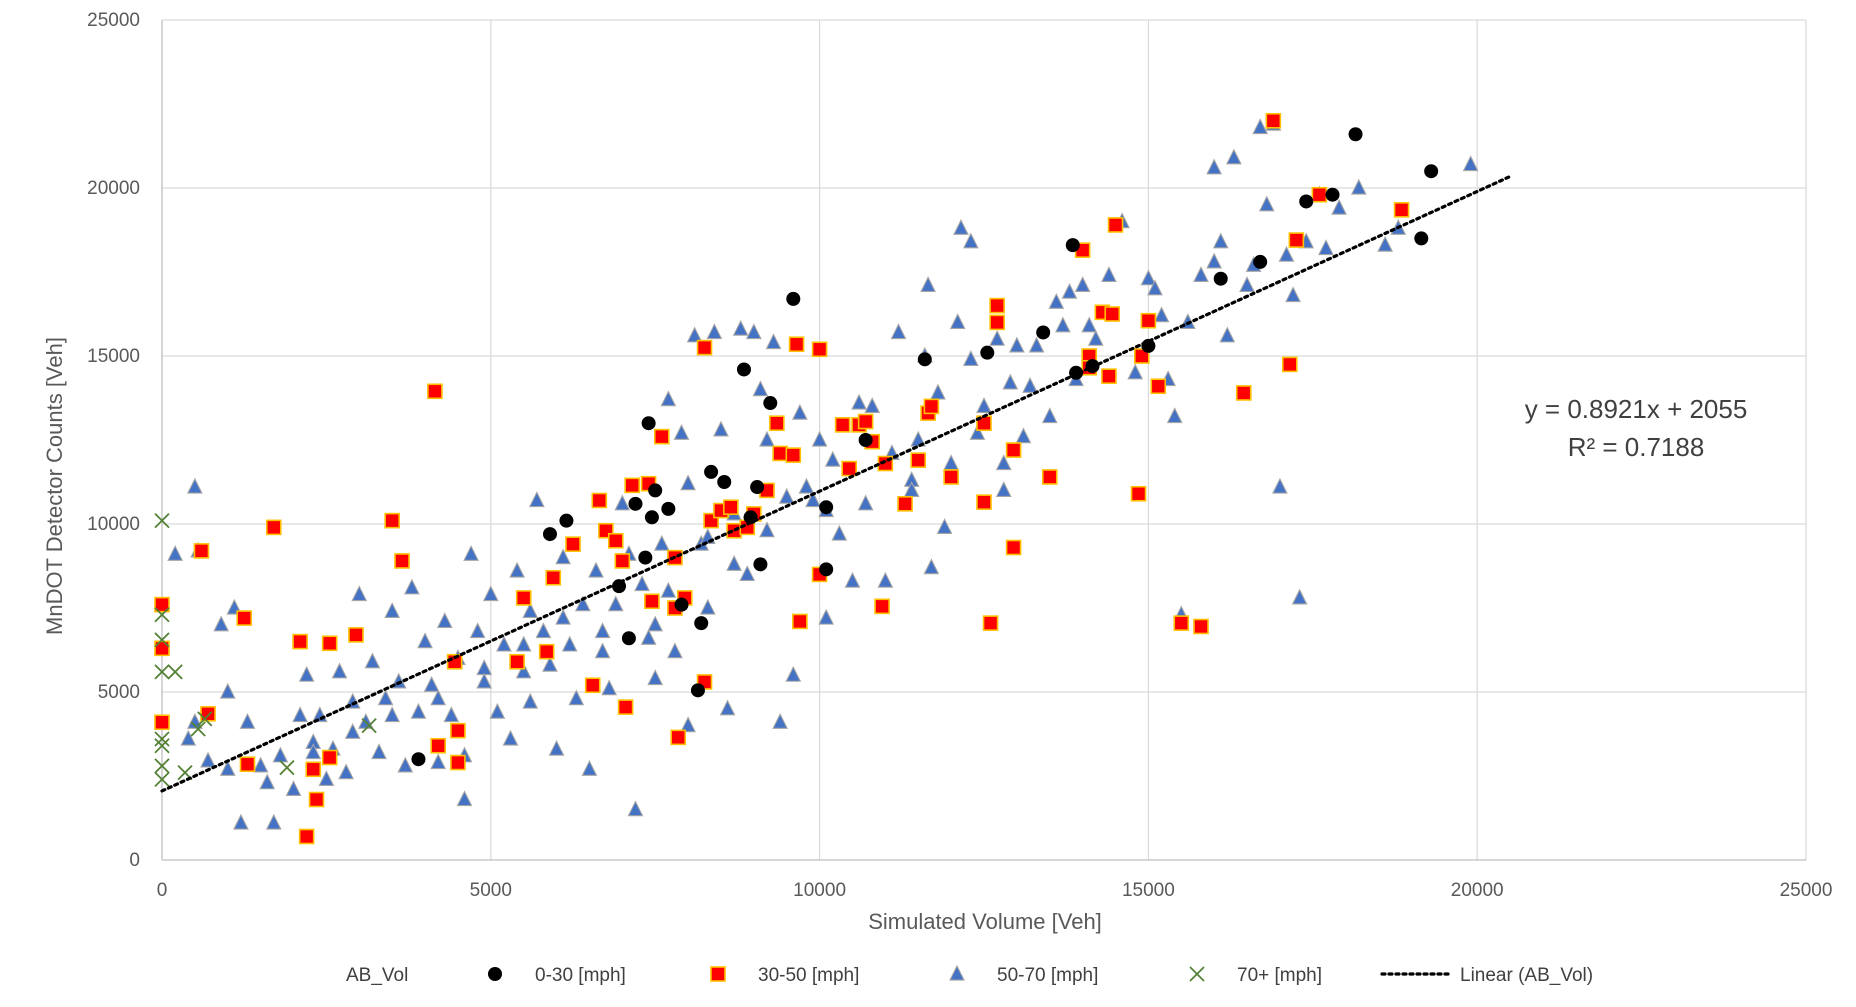 Image resolution: width=1856 pixels, height=1007 pixels. What do you see at coordinates (491, 890) in the screenshot?
I see `x-tick-label: 5000` at bounding box center [491, 890].